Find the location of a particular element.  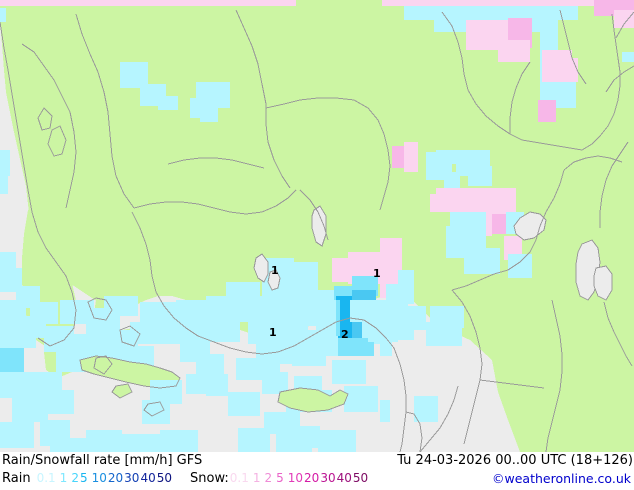

snow-legend-value-5: 20 is located at coordinates (312, 478).